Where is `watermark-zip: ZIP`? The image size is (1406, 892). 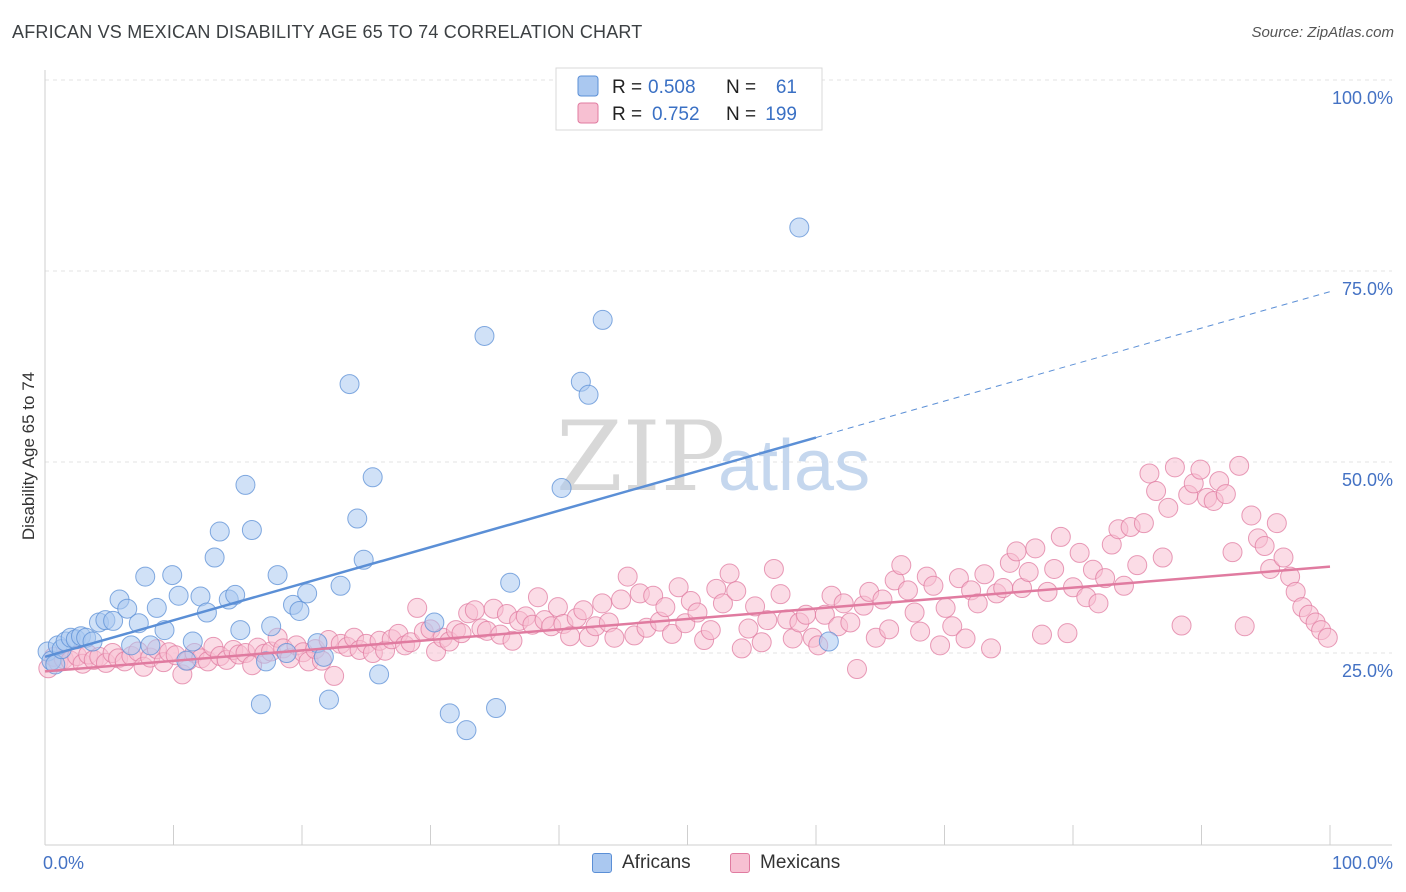 watermark-zip: ZIP is located at coordinates (640, 457).